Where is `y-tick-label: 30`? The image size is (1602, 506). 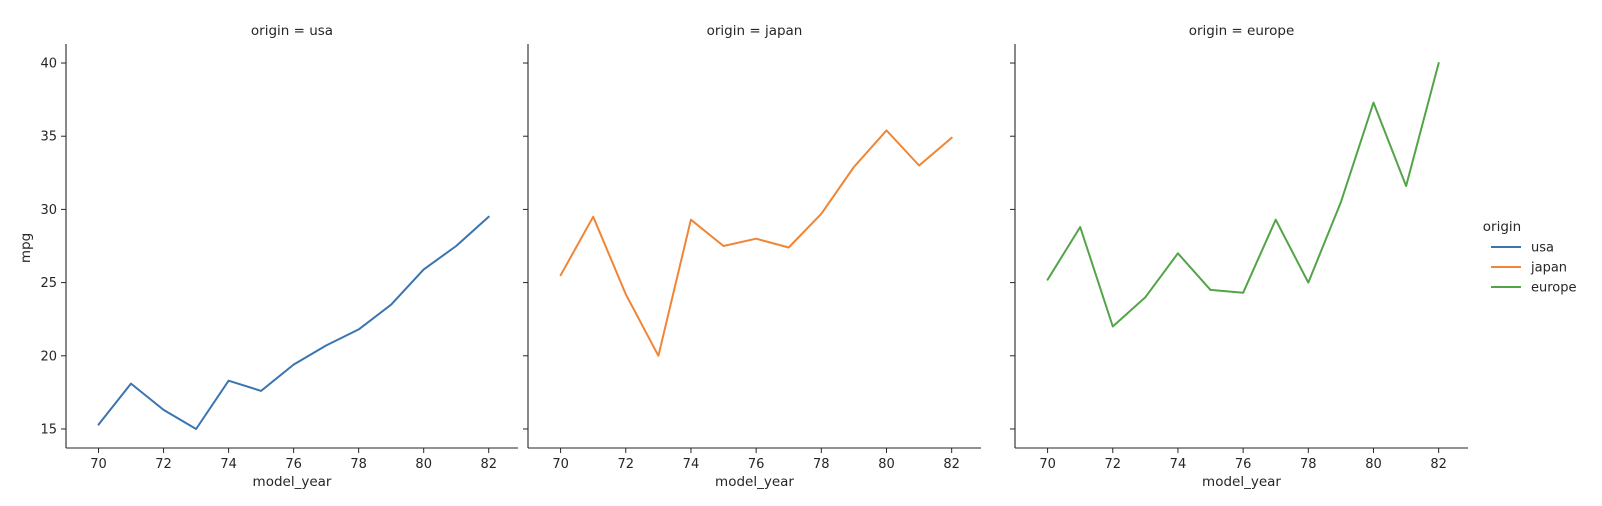 y-tick-label: 30 is located at coordinates (48, 210).